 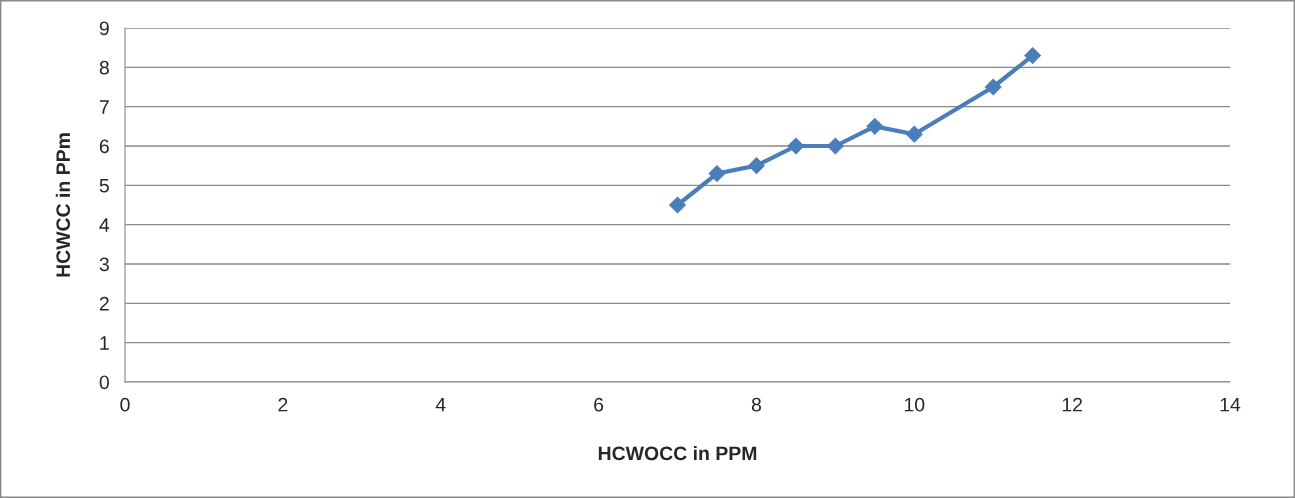 I want to click on y-axis-title: HCWCC in PPm, so click(x=63, y=205).